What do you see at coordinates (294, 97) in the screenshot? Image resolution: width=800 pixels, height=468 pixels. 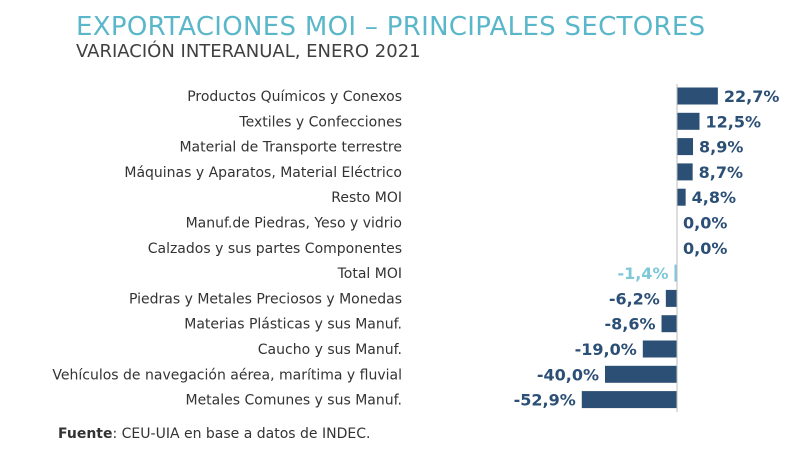 I see `category-label: Productos Químicos y Conexos` at bounding box center [294, 97].